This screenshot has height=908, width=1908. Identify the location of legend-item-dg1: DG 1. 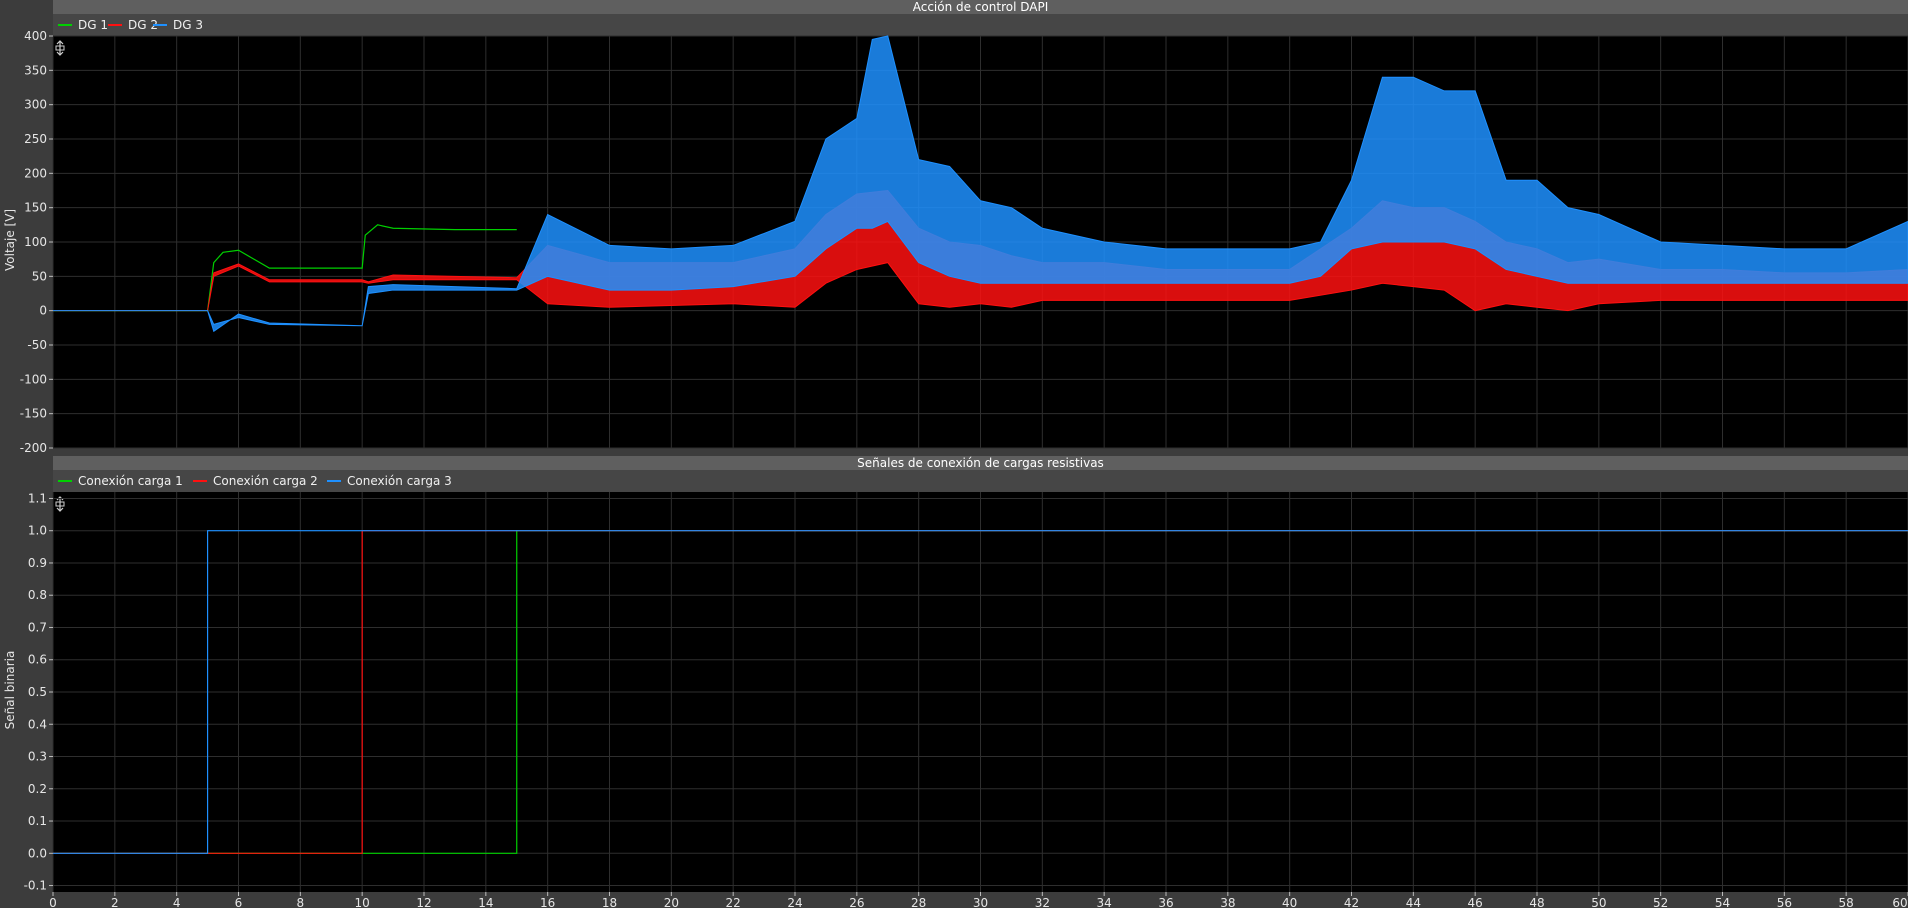
(83, 25).